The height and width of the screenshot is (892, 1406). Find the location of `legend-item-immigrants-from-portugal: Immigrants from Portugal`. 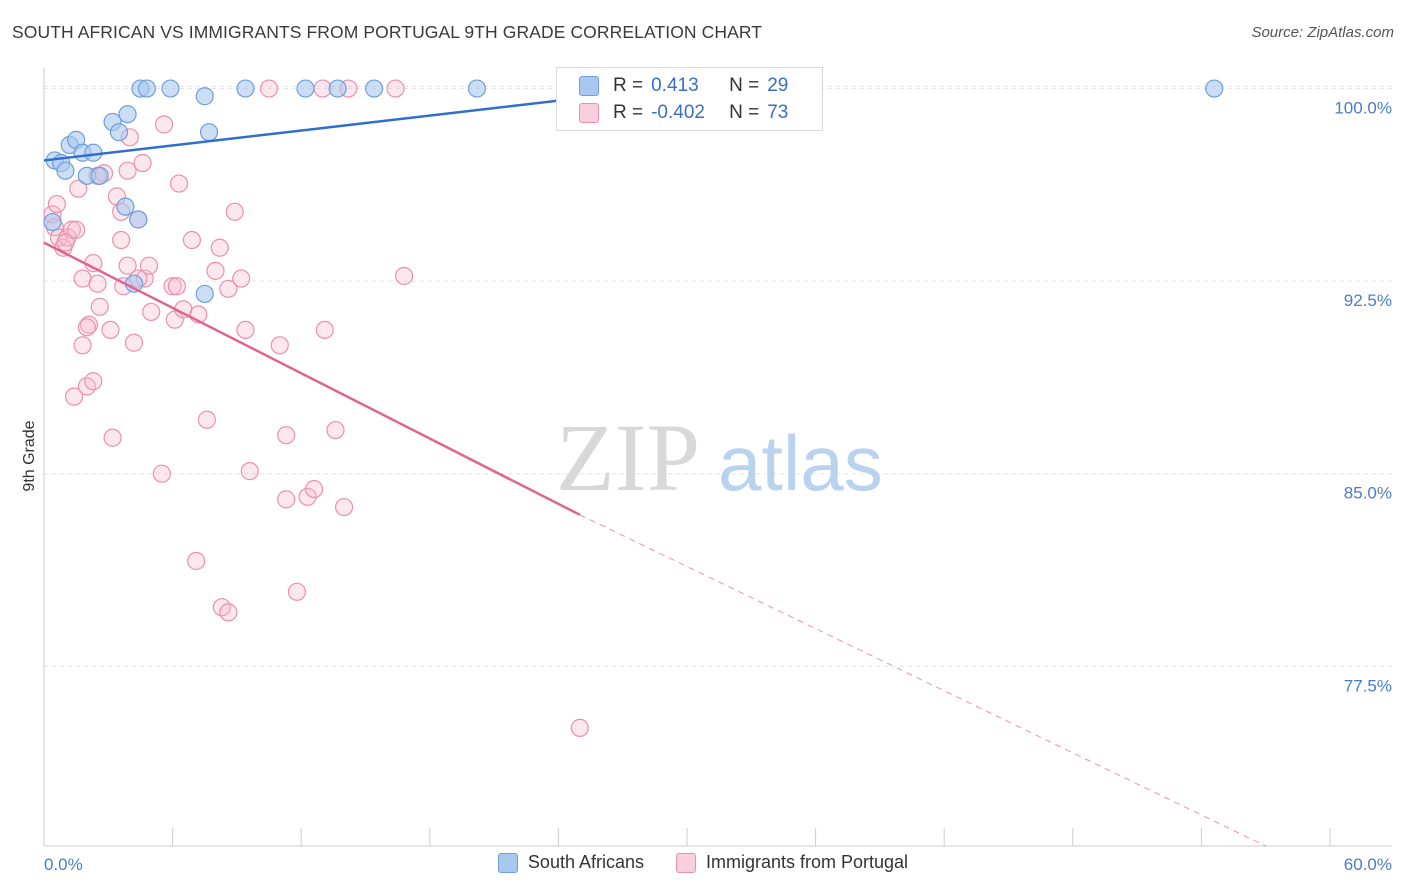

legend-item-immigrants-from-portugal: Immigrants from Portugal is located at coordinates (792, 862).